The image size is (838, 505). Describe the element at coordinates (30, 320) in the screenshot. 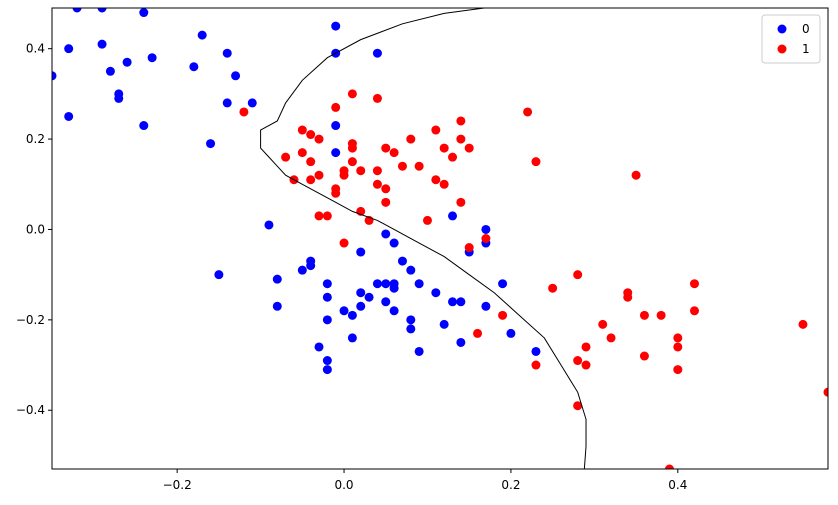

I see `y-tick-label: −0.2` at that location.